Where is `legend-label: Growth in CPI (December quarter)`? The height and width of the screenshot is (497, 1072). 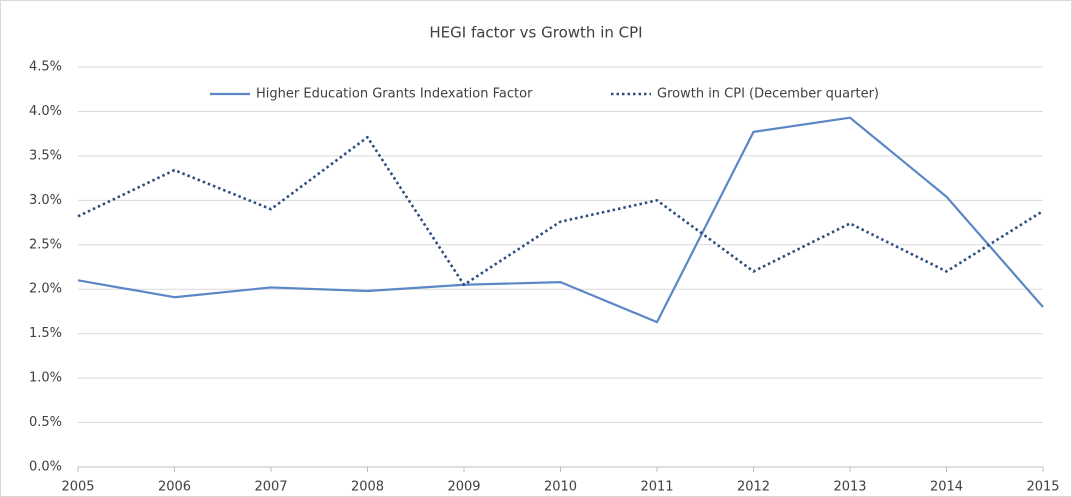
legend-label: Growth in CPI (December quarter) is located at coordinates (768, 94).